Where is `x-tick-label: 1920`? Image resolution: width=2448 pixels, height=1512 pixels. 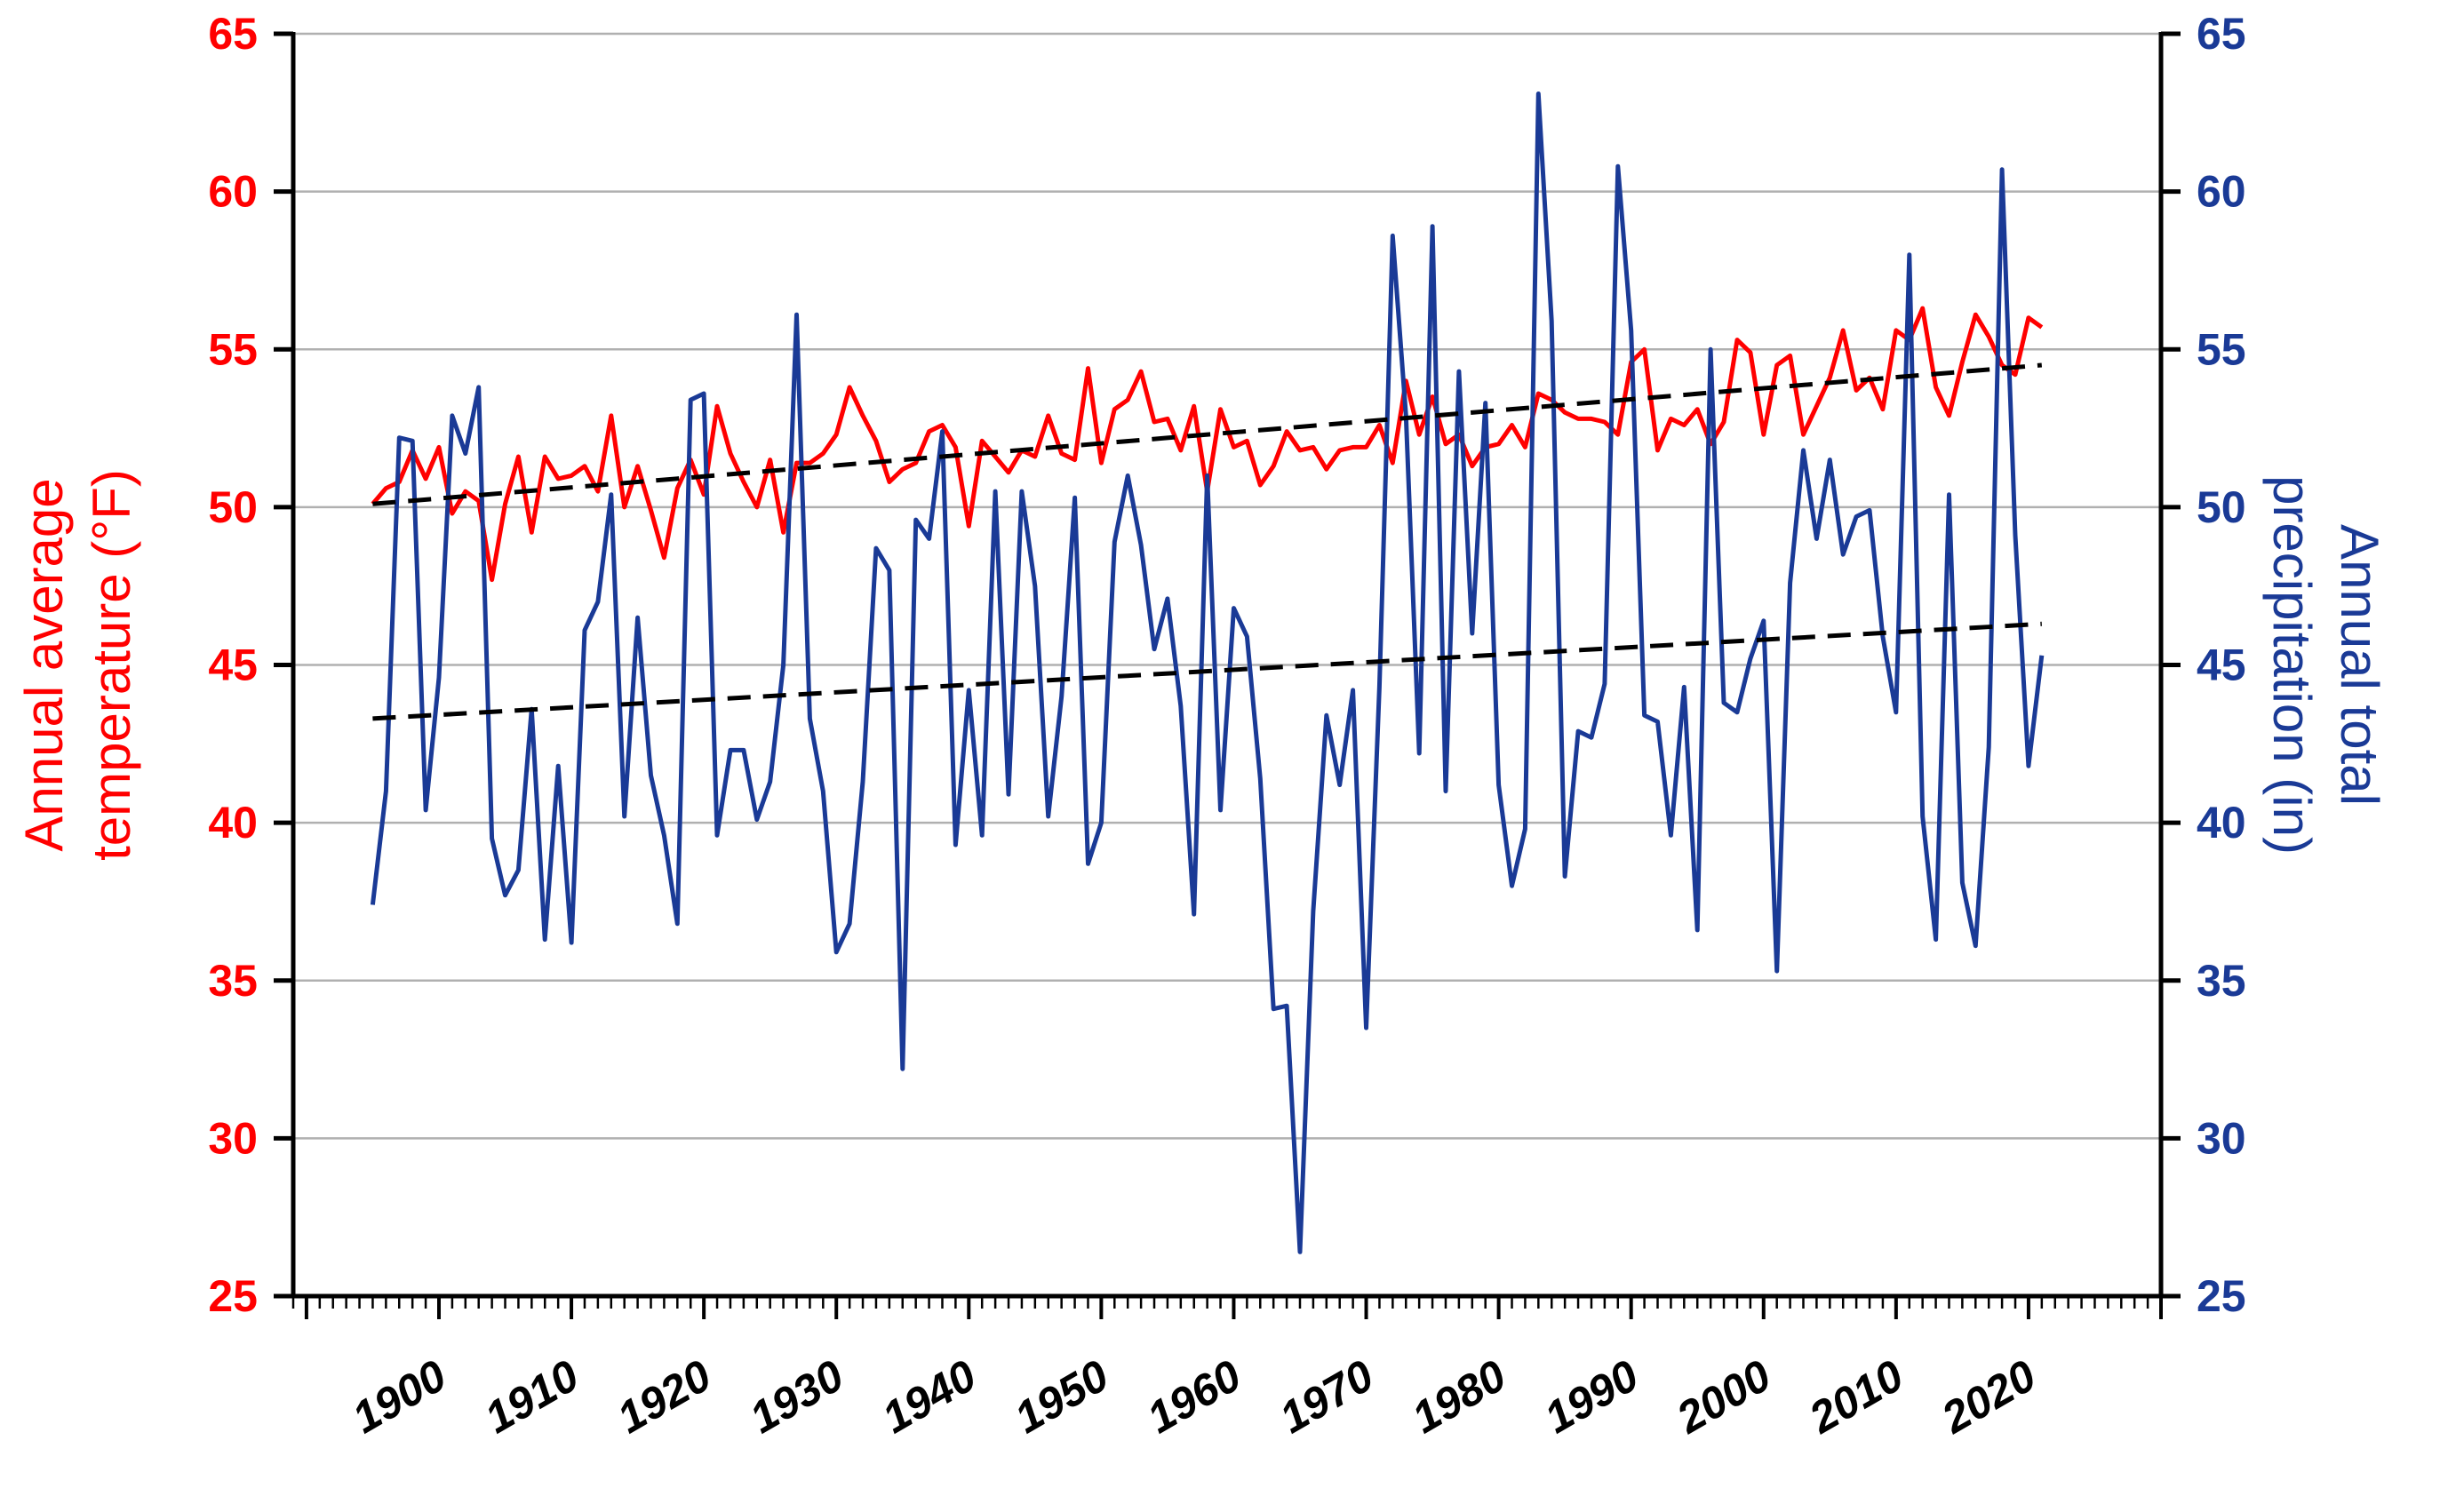
x-tick-label: 1920 is located at coordinates (664, 1396).